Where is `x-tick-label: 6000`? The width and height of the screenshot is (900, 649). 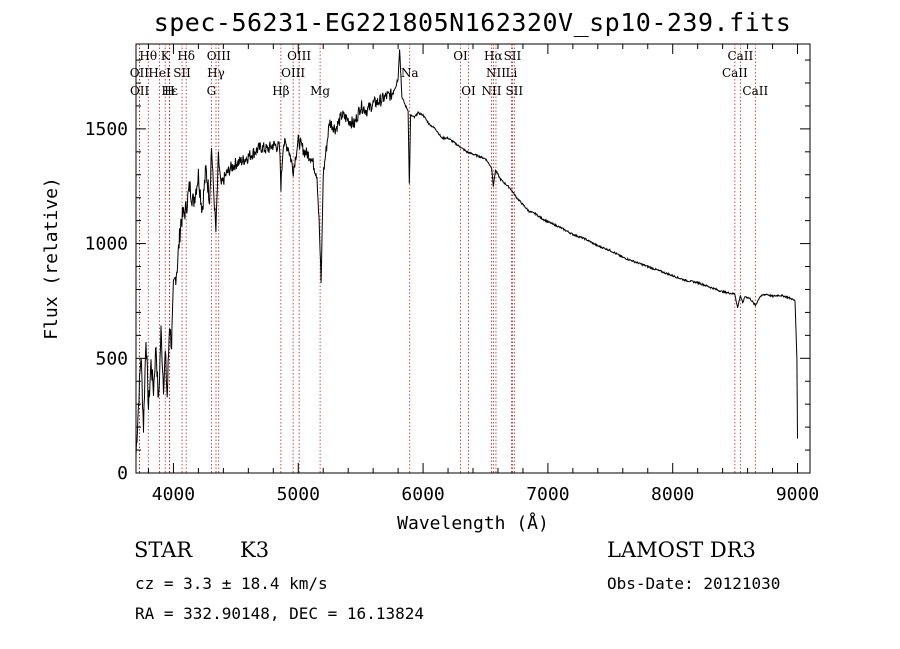
x-tick-label: 6000 is located at coordinates (422, 494).